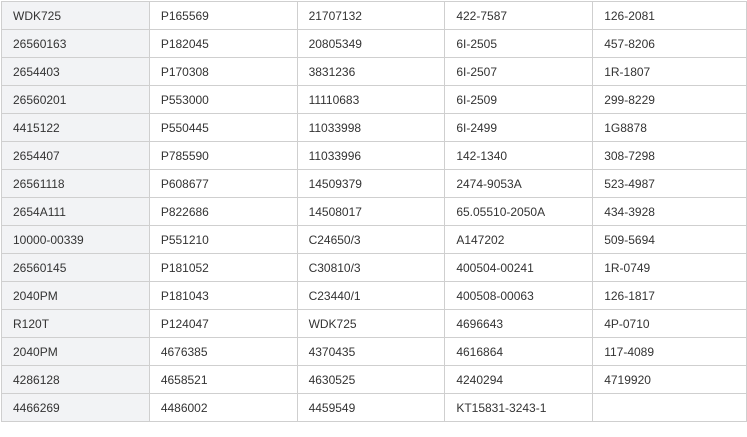  I want to click on table-cell: P165569, so click(223, 15).